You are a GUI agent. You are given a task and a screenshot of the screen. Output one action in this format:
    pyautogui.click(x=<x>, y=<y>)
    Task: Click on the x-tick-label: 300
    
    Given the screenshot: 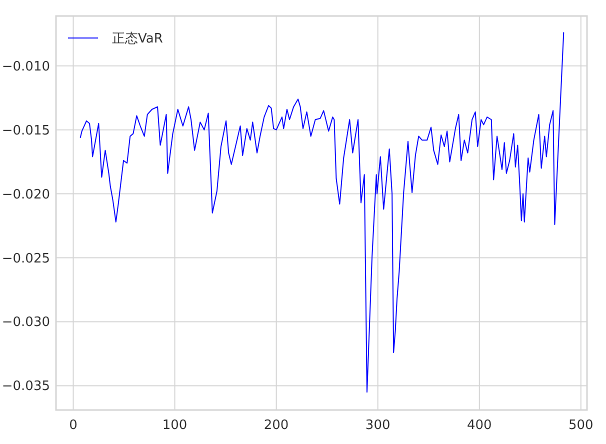 What is the action you would take?
    pyautogui.click(x=377, y=425)
    